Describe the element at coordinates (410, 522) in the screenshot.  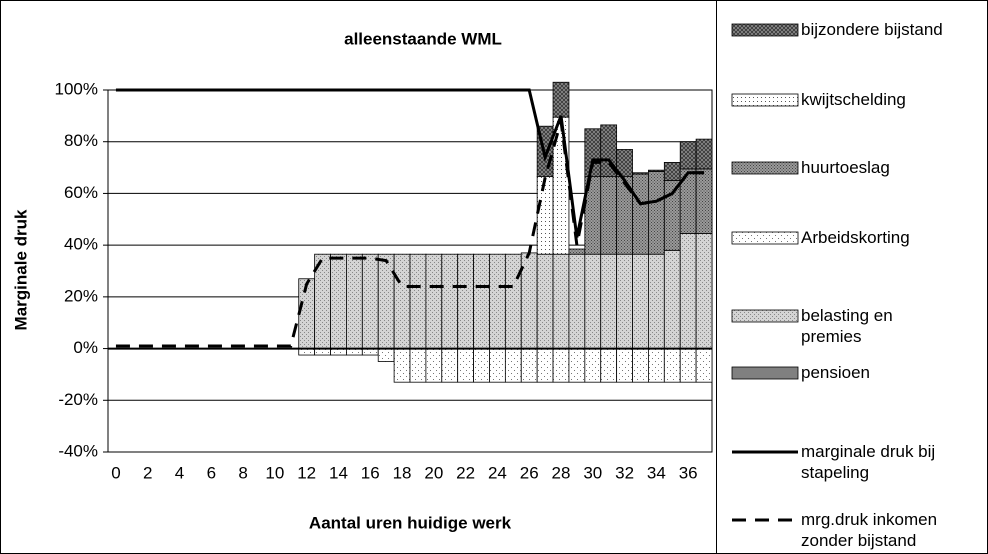
I see `x-axis-label: Aantal uren huidige werk` at that location.